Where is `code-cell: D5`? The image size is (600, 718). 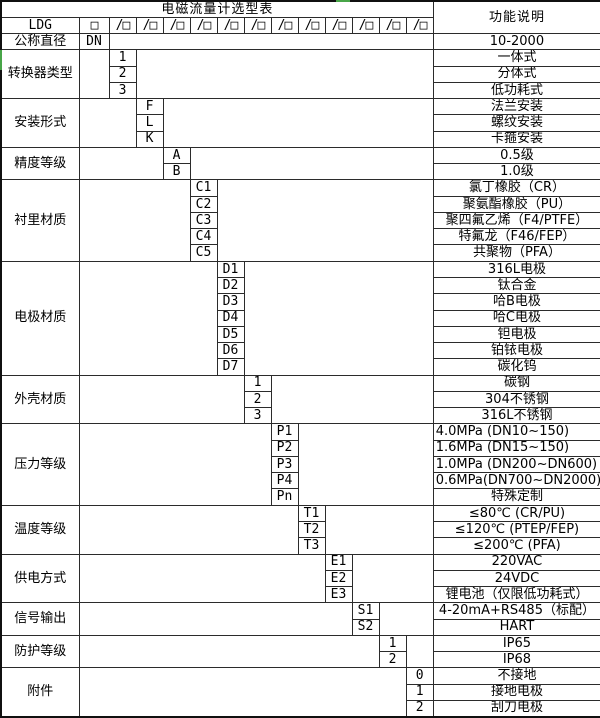
code-cell: D5 is located at coordinates (230, 334).